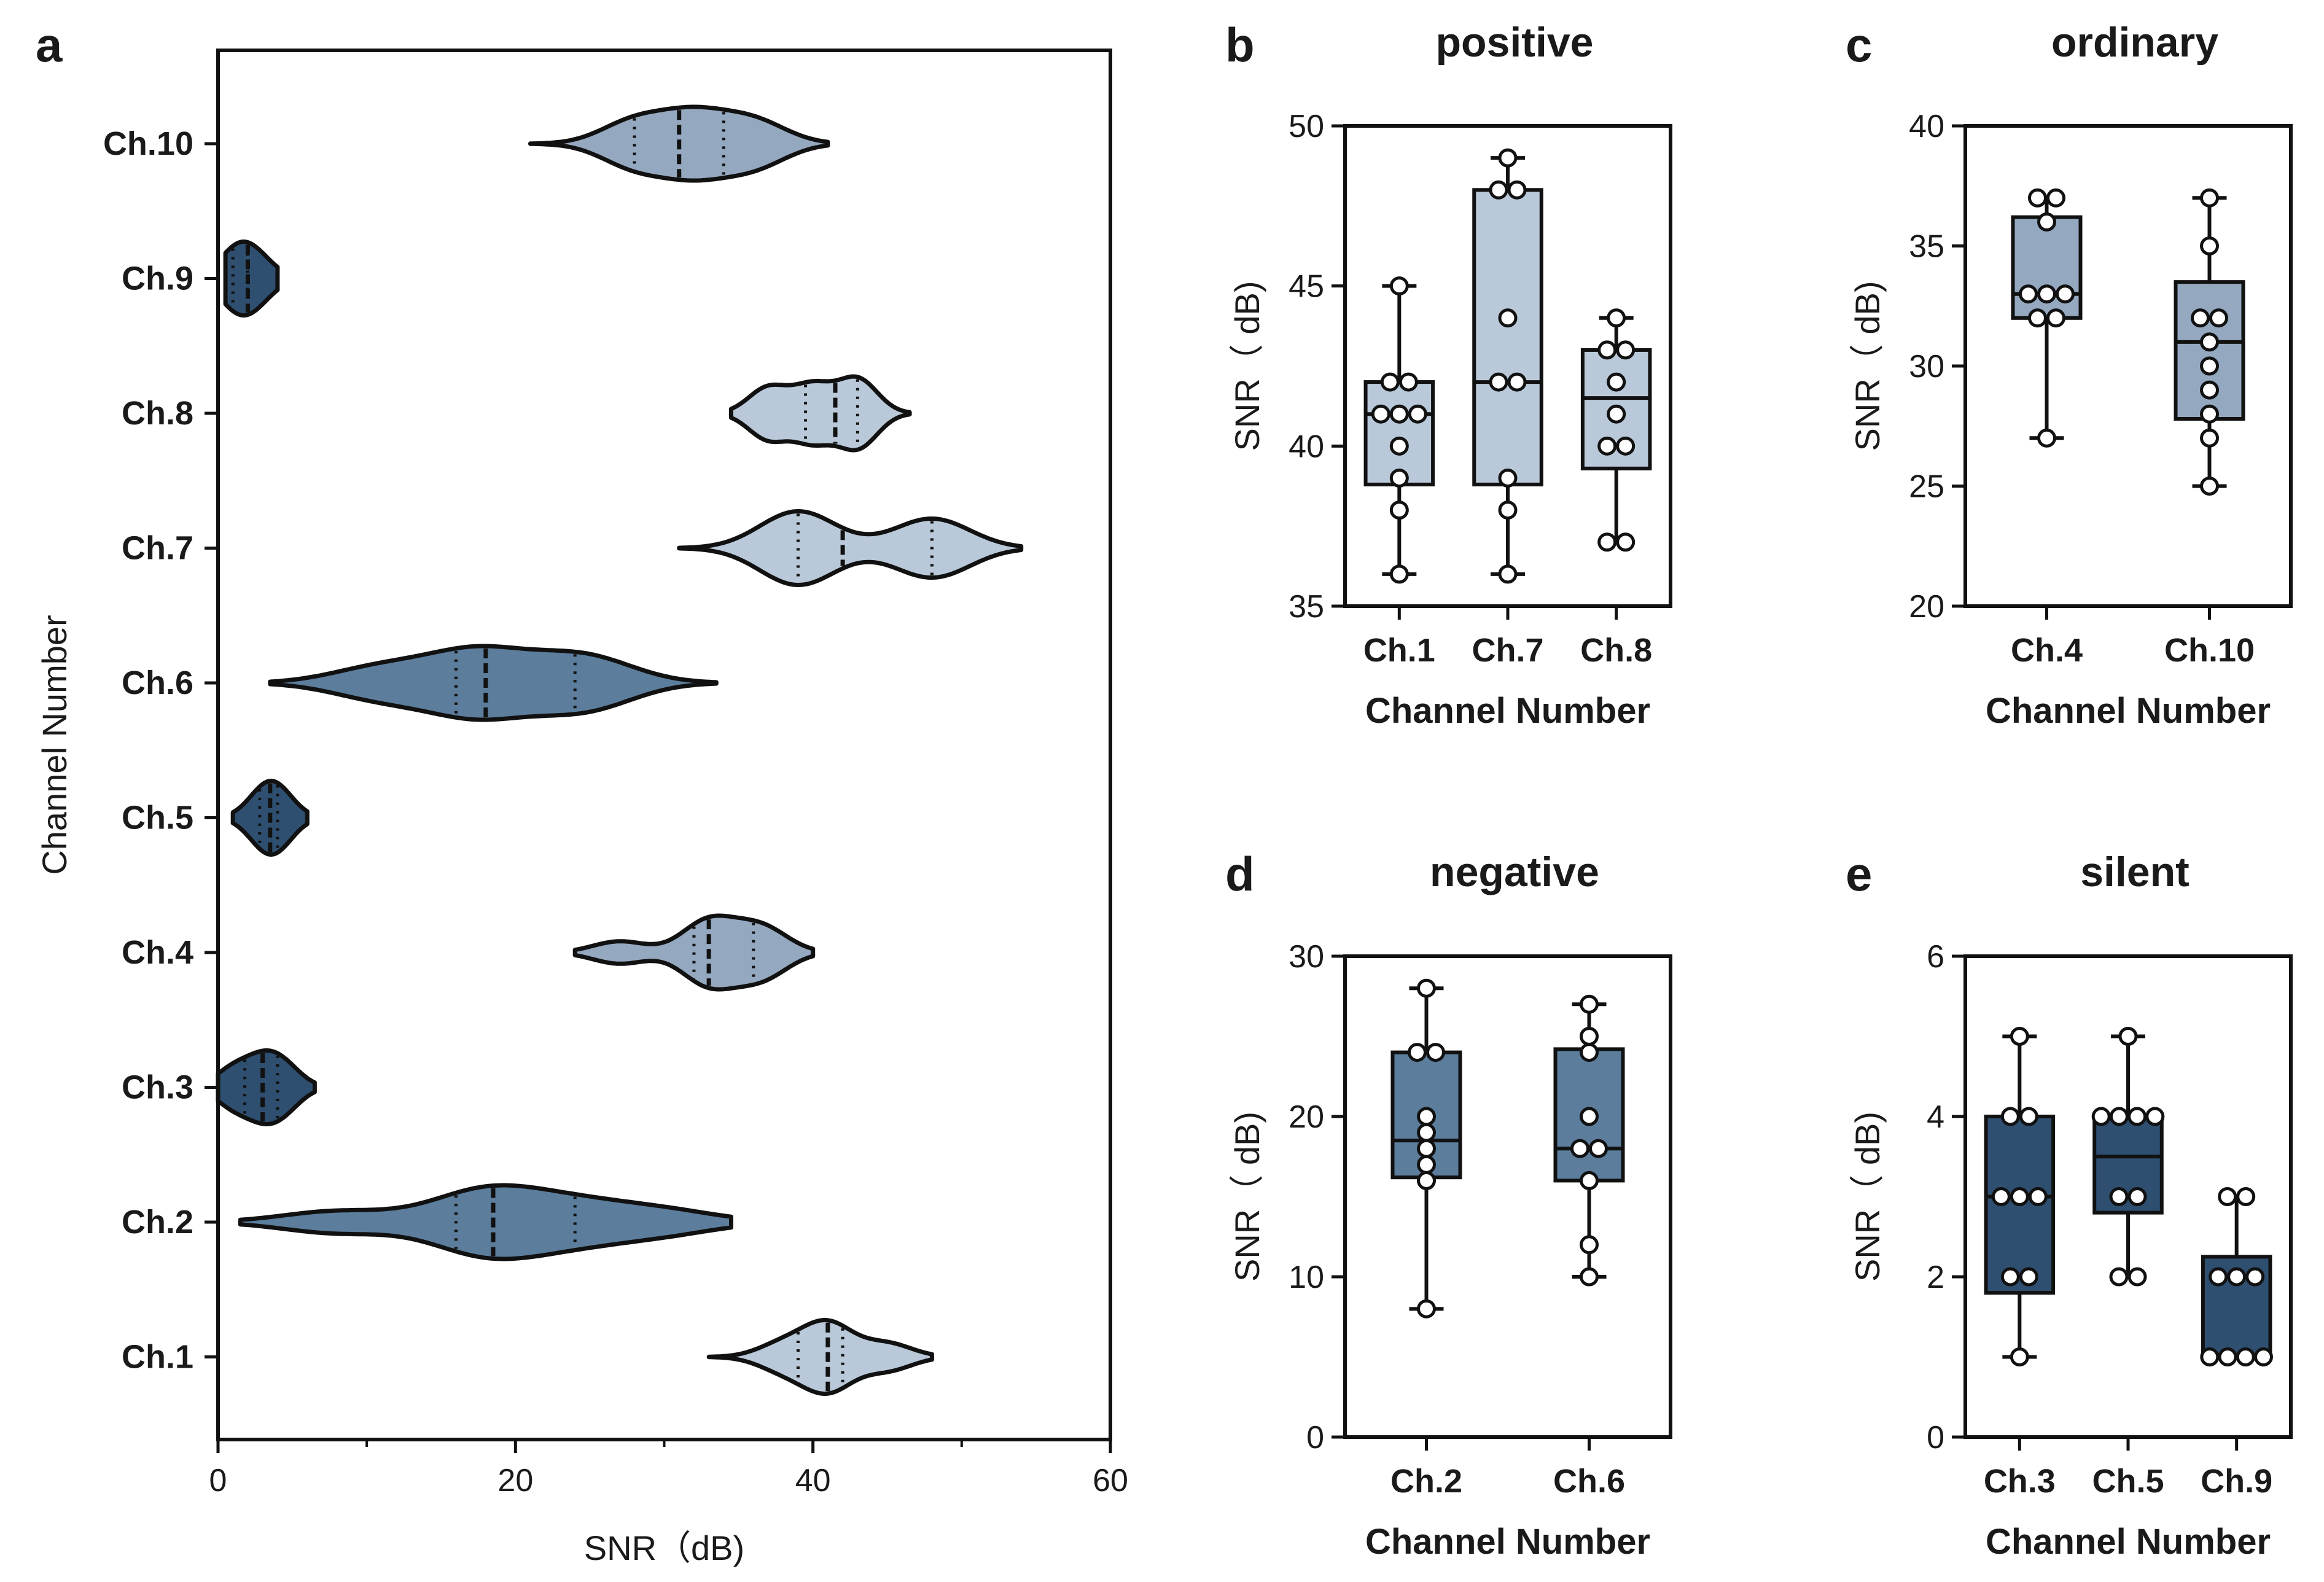  What do you see at coordinates (1306, 957) in the screenshot?
I see `y-tick-label: 30` at bounding box center [1306, 957].